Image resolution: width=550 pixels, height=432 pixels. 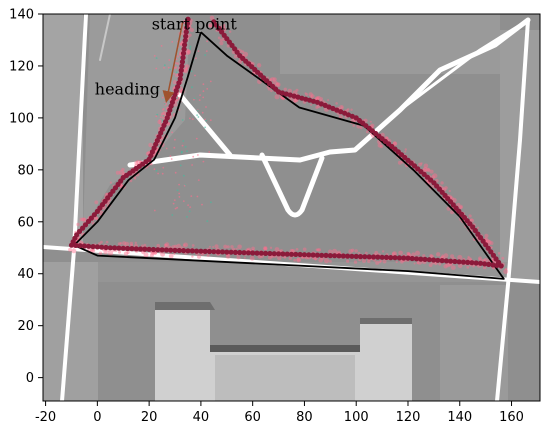 I want to click on x-tick-label: 80, so click(x=304, y=417).